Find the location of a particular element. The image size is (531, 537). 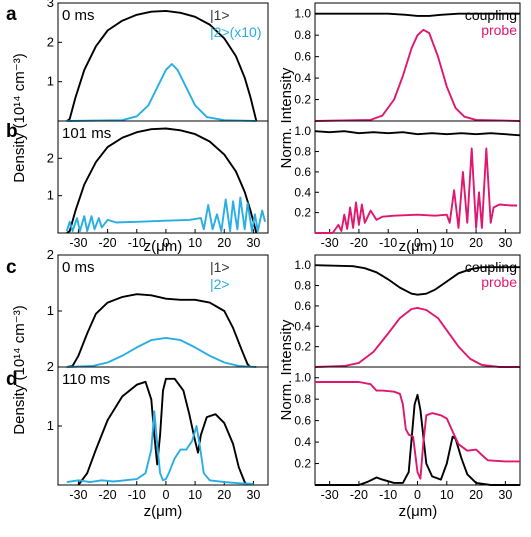

panel-letter: a is located at coordinates (11, 14).